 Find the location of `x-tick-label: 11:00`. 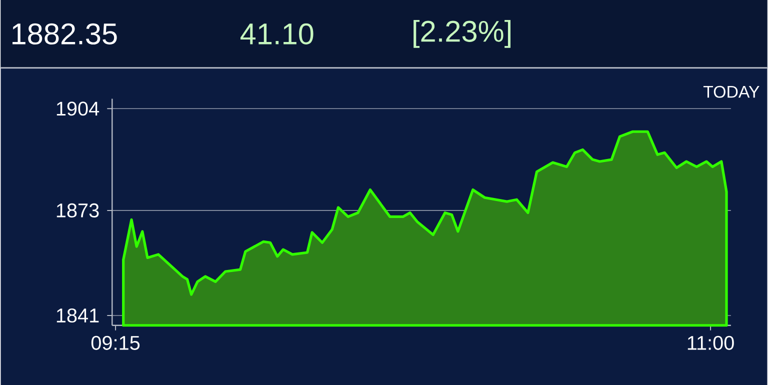

x-tick-label: 11:00 is located at coordinates (711, 343).